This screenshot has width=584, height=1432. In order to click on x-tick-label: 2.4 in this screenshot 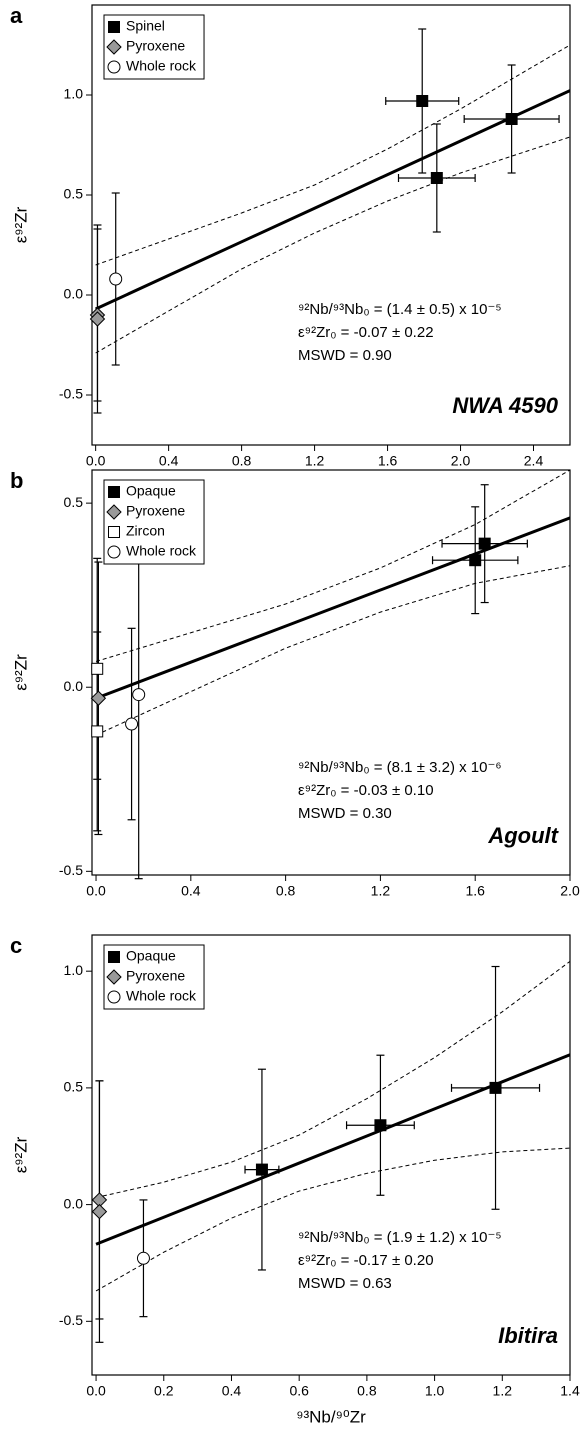, I will do `click(534, 461)`.